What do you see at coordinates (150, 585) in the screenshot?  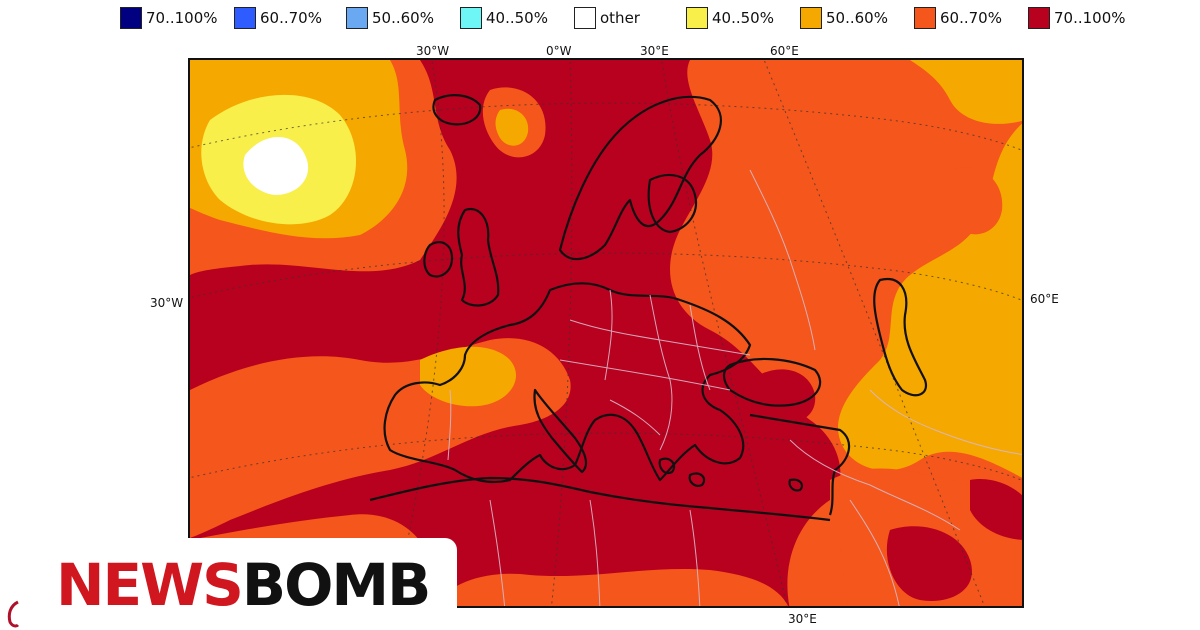 I see `brand-logo-news: NEWS` at bounding box center [150, 585].